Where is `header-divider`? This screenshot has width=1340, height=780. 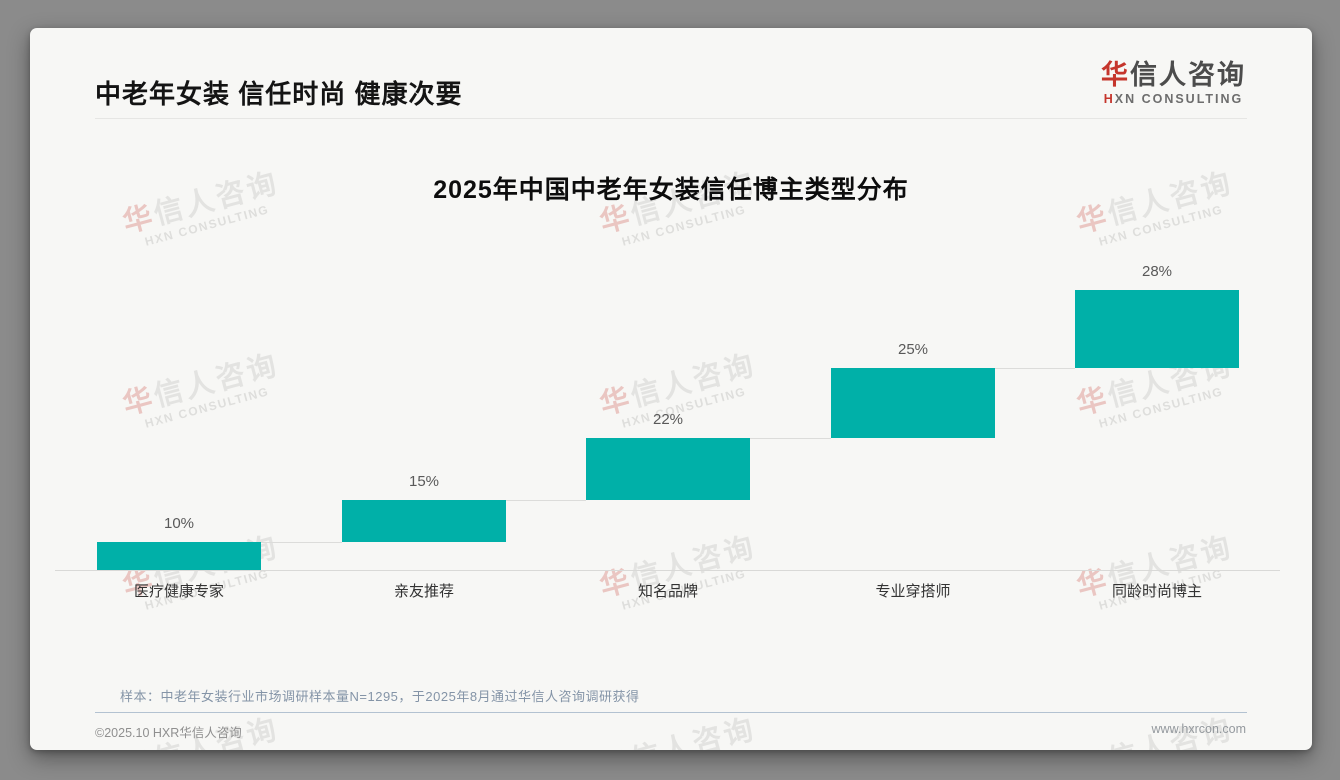 header-divider is located at coordinates (671, 118).